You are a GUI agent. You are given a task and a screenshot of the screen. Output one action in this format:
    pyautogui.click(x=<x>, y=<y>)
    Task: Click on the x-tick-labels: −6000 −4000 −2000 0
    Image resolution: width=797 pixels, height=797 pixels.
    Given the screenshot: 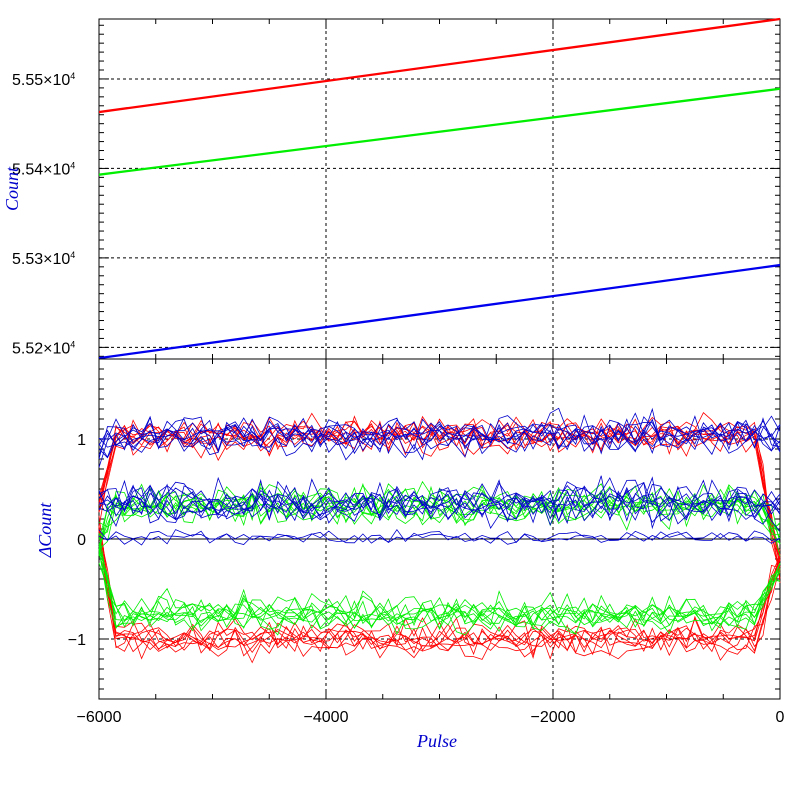 What is the action you would take?
    pyautogui.click(x=431, y=717)
    